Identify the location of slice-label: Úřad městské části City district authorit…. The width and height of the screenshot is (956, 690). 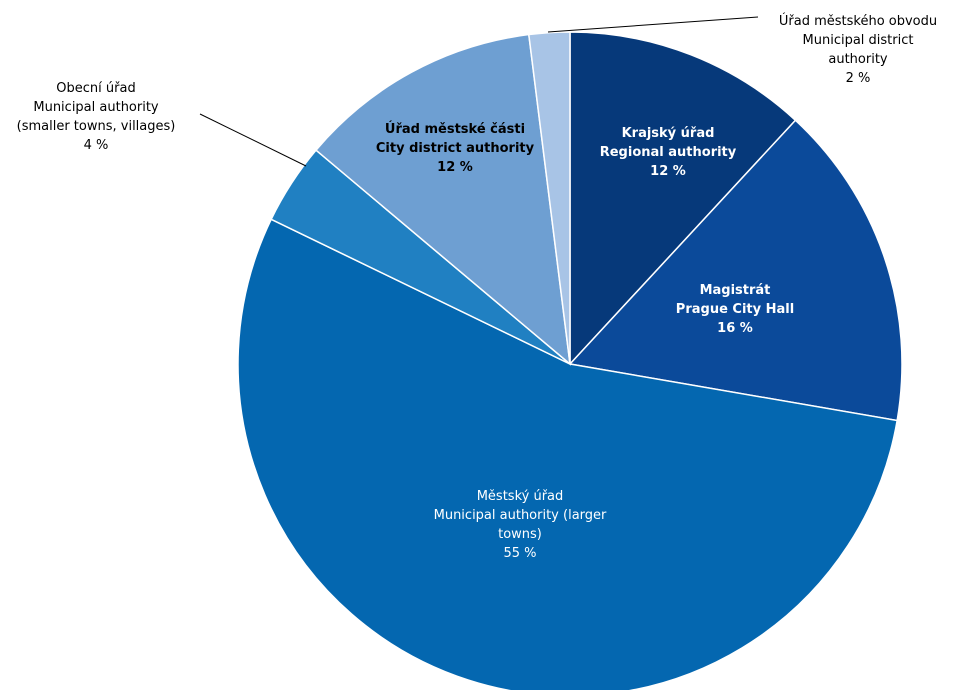
(455, 148).